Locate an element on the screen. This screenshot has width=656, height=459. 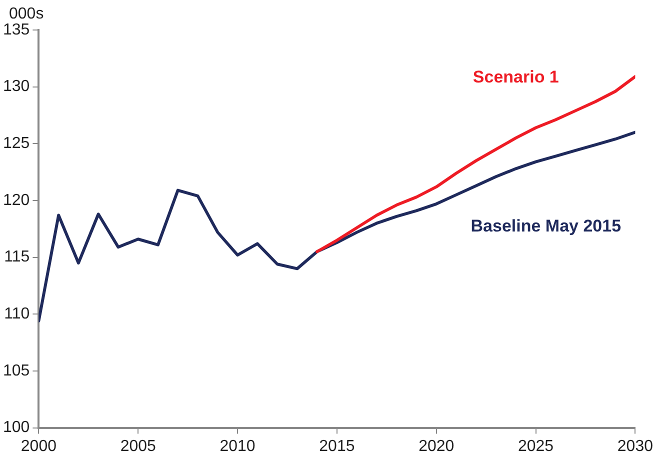
y-tick-label: 110 is located at coordinates (17, 314).